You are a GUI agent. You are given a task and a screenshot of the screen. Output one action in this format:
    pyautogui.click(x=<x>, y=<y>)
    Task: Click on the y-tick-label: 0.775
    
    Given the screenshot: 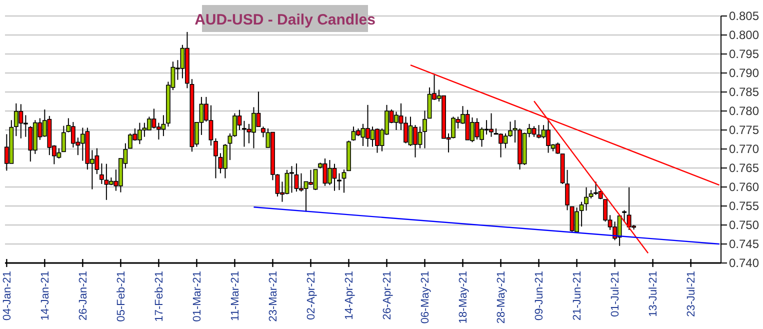 What is the action you would take?
    pyautogui.click(x=744, y=130)
    